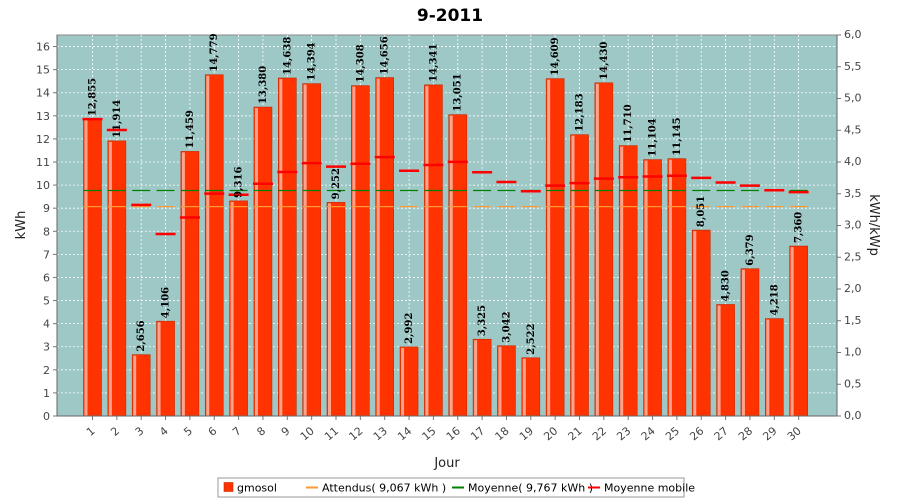 This screenshot has width=900, height=500. What do you see at coordinates (46, 301) in the screenshot?
I see `y-tick-label: 5` at bounding box center [46, 301].